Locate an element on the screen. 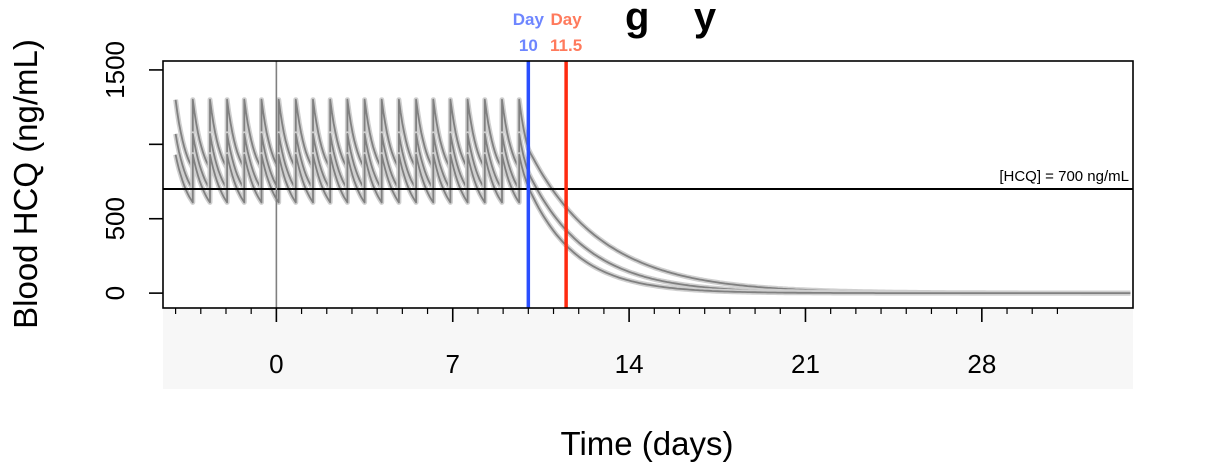 This screenshot has width=1219, height=472. x-axis-title: Time (days) is located at coordinates (647, 443).